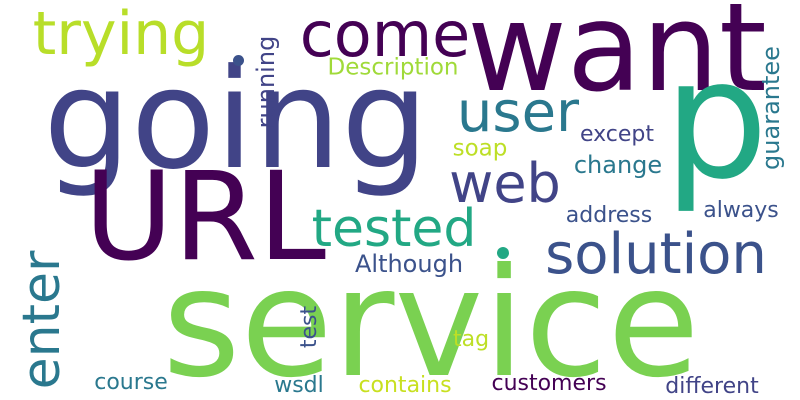  Describe the element at coordinates (409, 264) in the screenshot. I see `word-Although: Although` at that location.